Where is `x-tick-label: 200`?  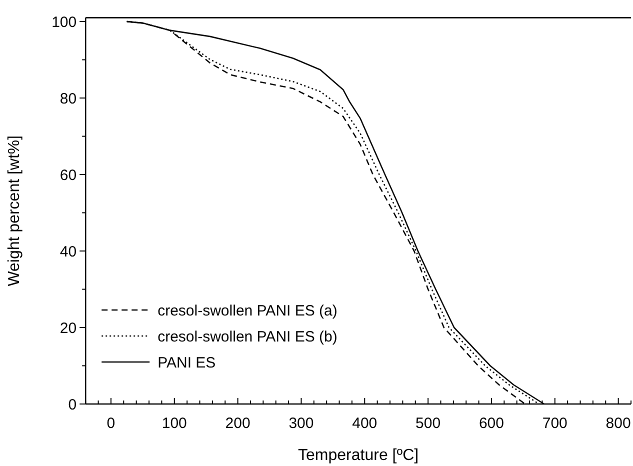 x-tick-label: 200 is located at coordinates (237, 423).